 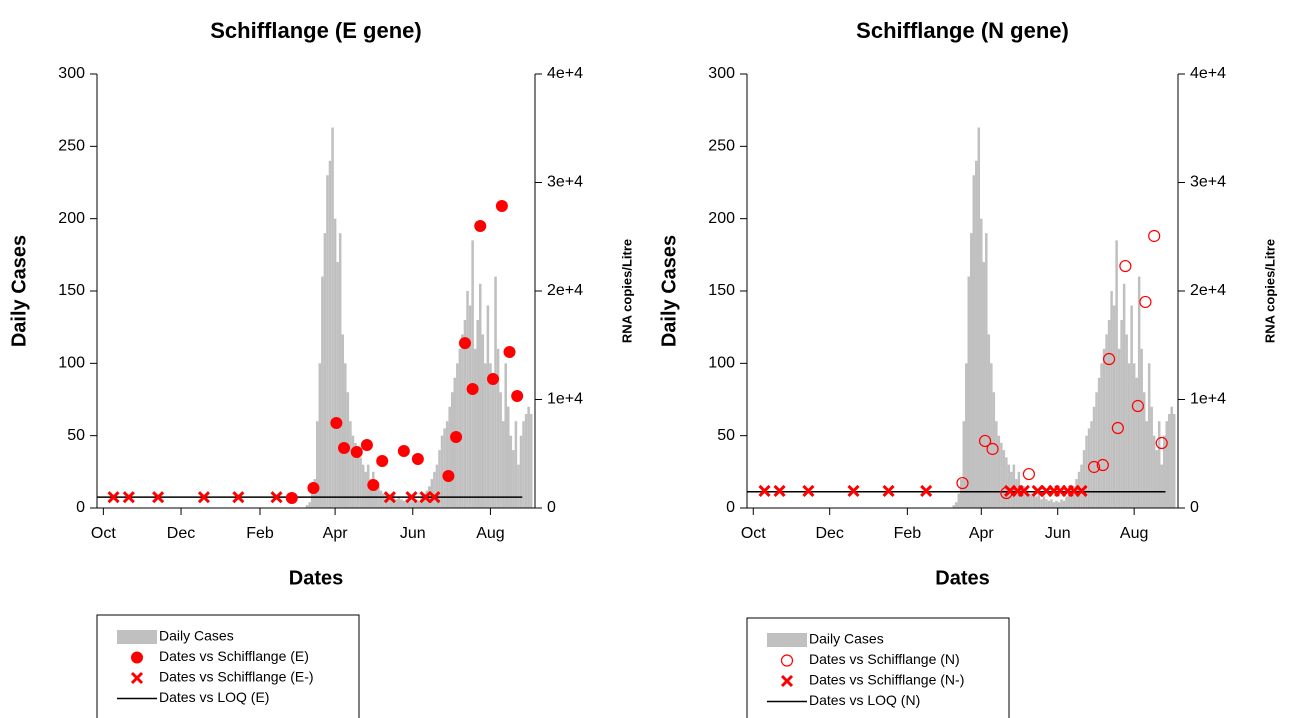 What do you see at coordinates (908, 533) in the screenshot?
I see `x-tick-label: Feb` at bounding box center [908, 533].